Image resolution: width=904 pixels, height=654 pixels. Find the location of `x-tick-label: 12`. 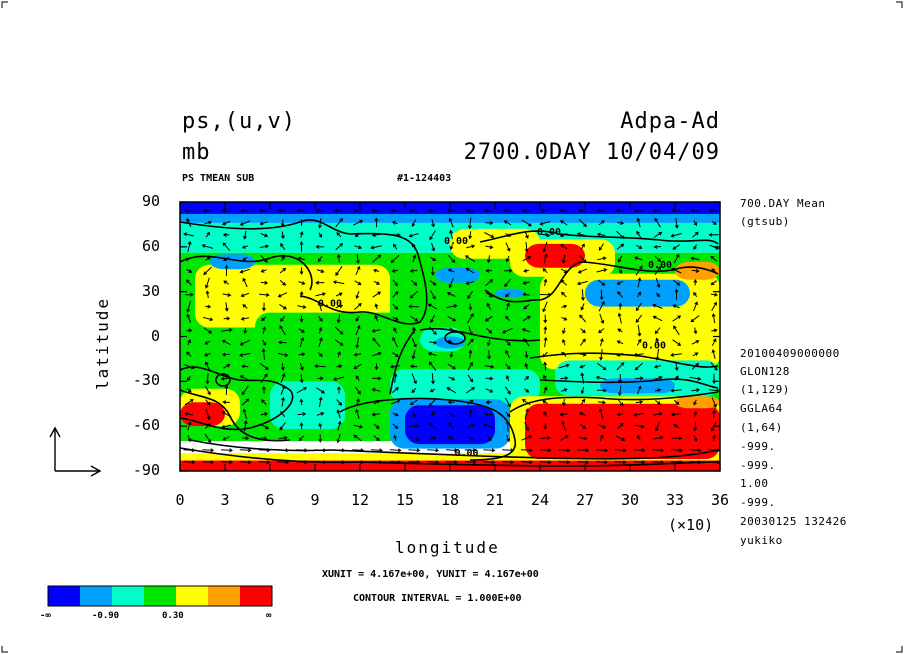

x-tick-label: 12 is located at coordinates (360, 500).